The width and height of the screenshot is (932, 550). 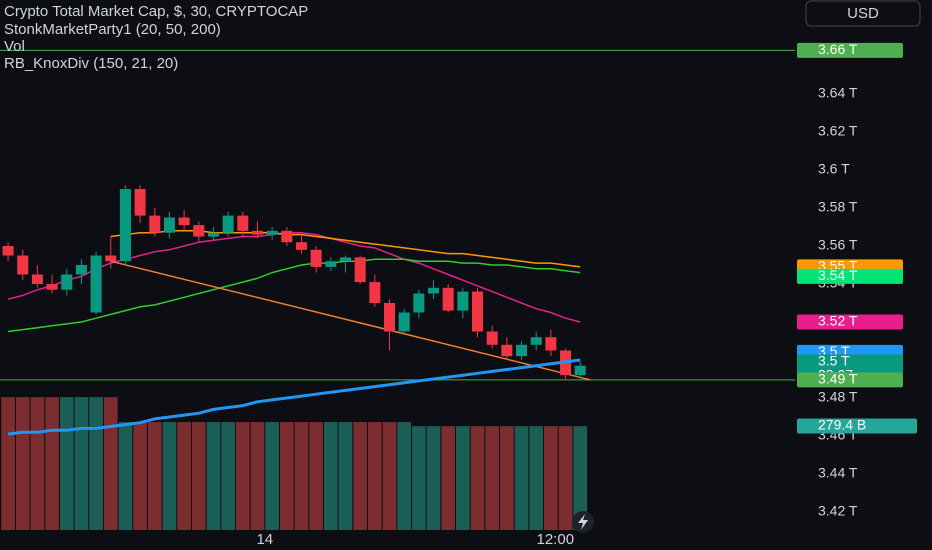 What do you see at coordinates (838, 131) in the screenshot?
I see `y-tick-label: 3.62 T` at bounding box center [838, 131].